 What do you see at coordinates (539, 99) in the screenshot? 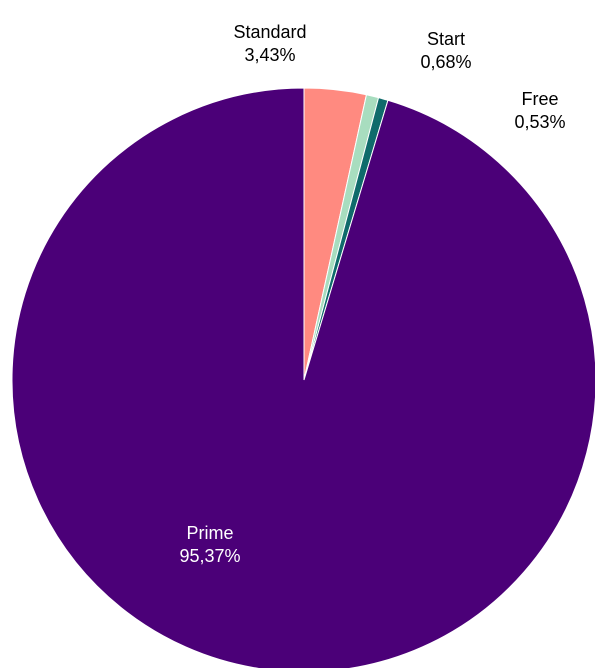
I see `slice-label-free: Free` at bounding box center [539, 99].